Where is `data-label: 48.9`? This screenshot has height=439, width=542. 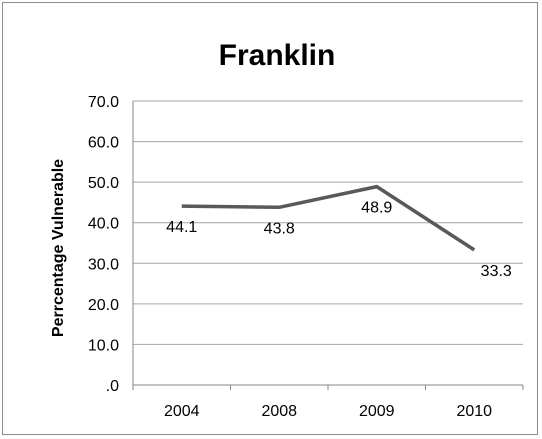
data-label: 48.9 is located at coordinates (376, 208).